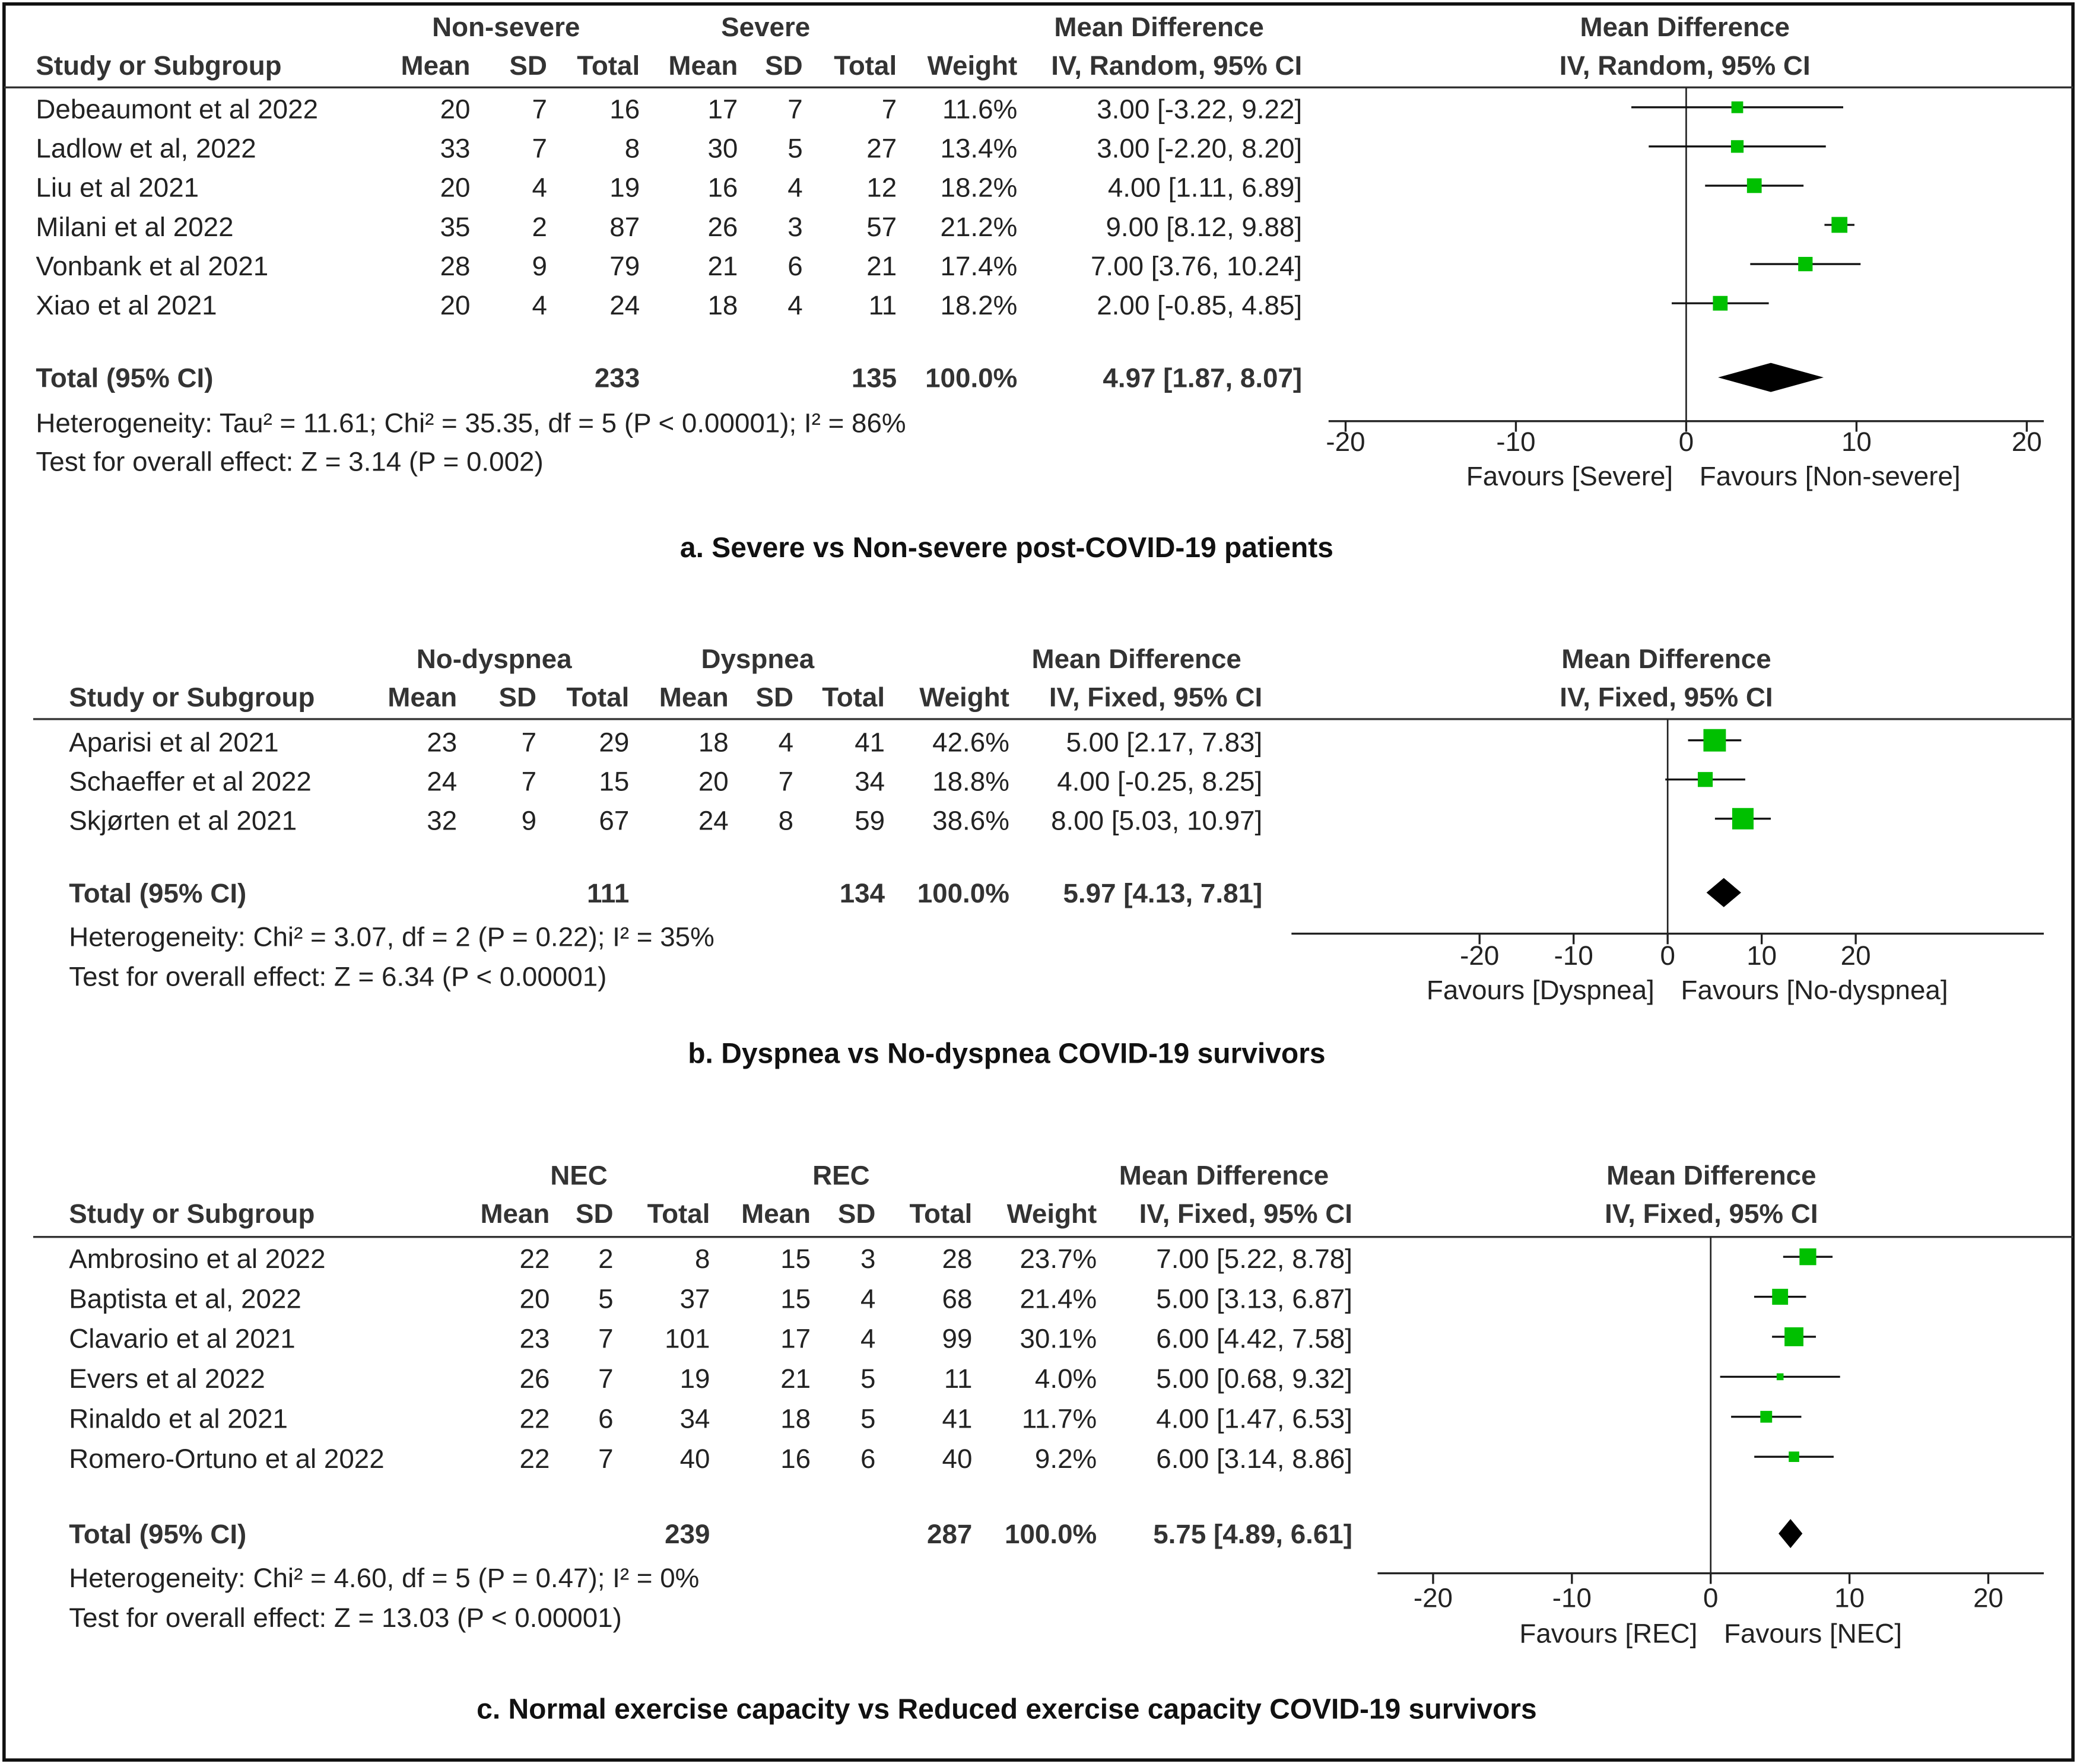 The width and height of the screenshot is (2077, 1764). I want to click on weight-label: 21.2%, so click(979, 227).